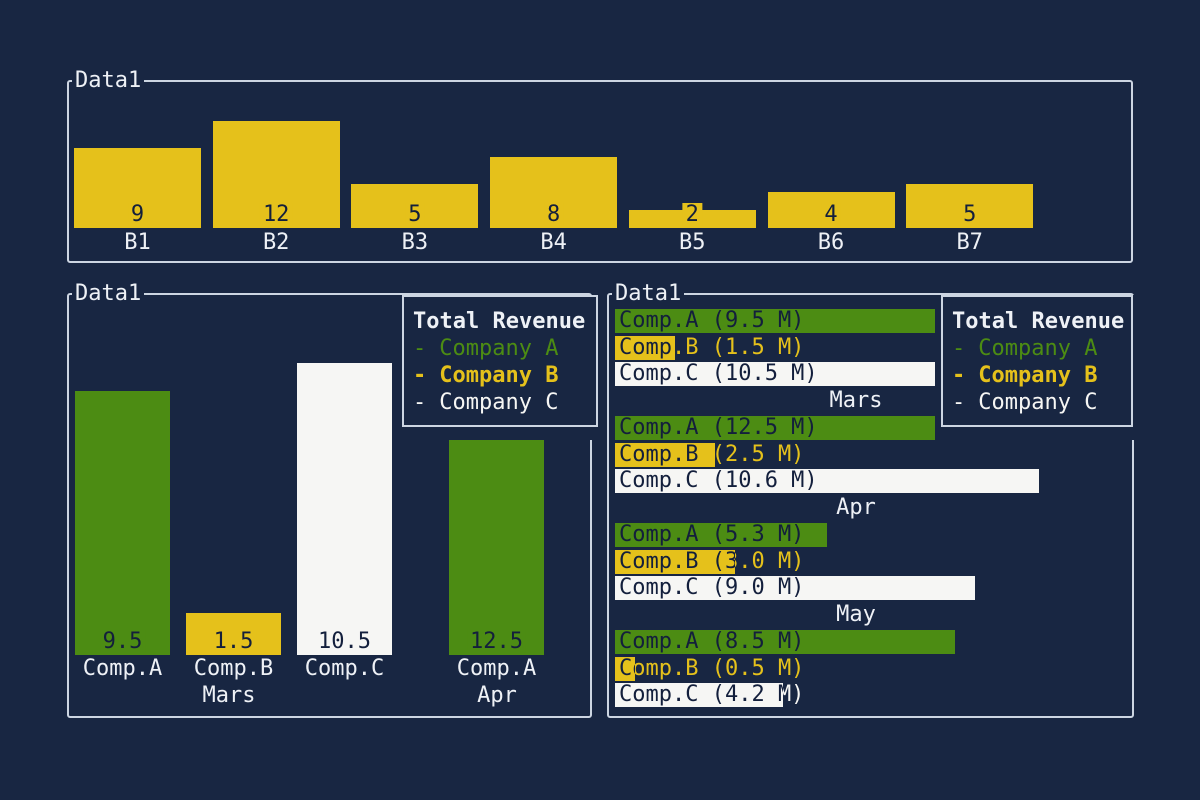 This screenshot has height=800, width=1200. What do you see at coordinates (122, 522) in the screenshot?
I see `bar-comp-a: 9.5` at bounding box center [122, 522].